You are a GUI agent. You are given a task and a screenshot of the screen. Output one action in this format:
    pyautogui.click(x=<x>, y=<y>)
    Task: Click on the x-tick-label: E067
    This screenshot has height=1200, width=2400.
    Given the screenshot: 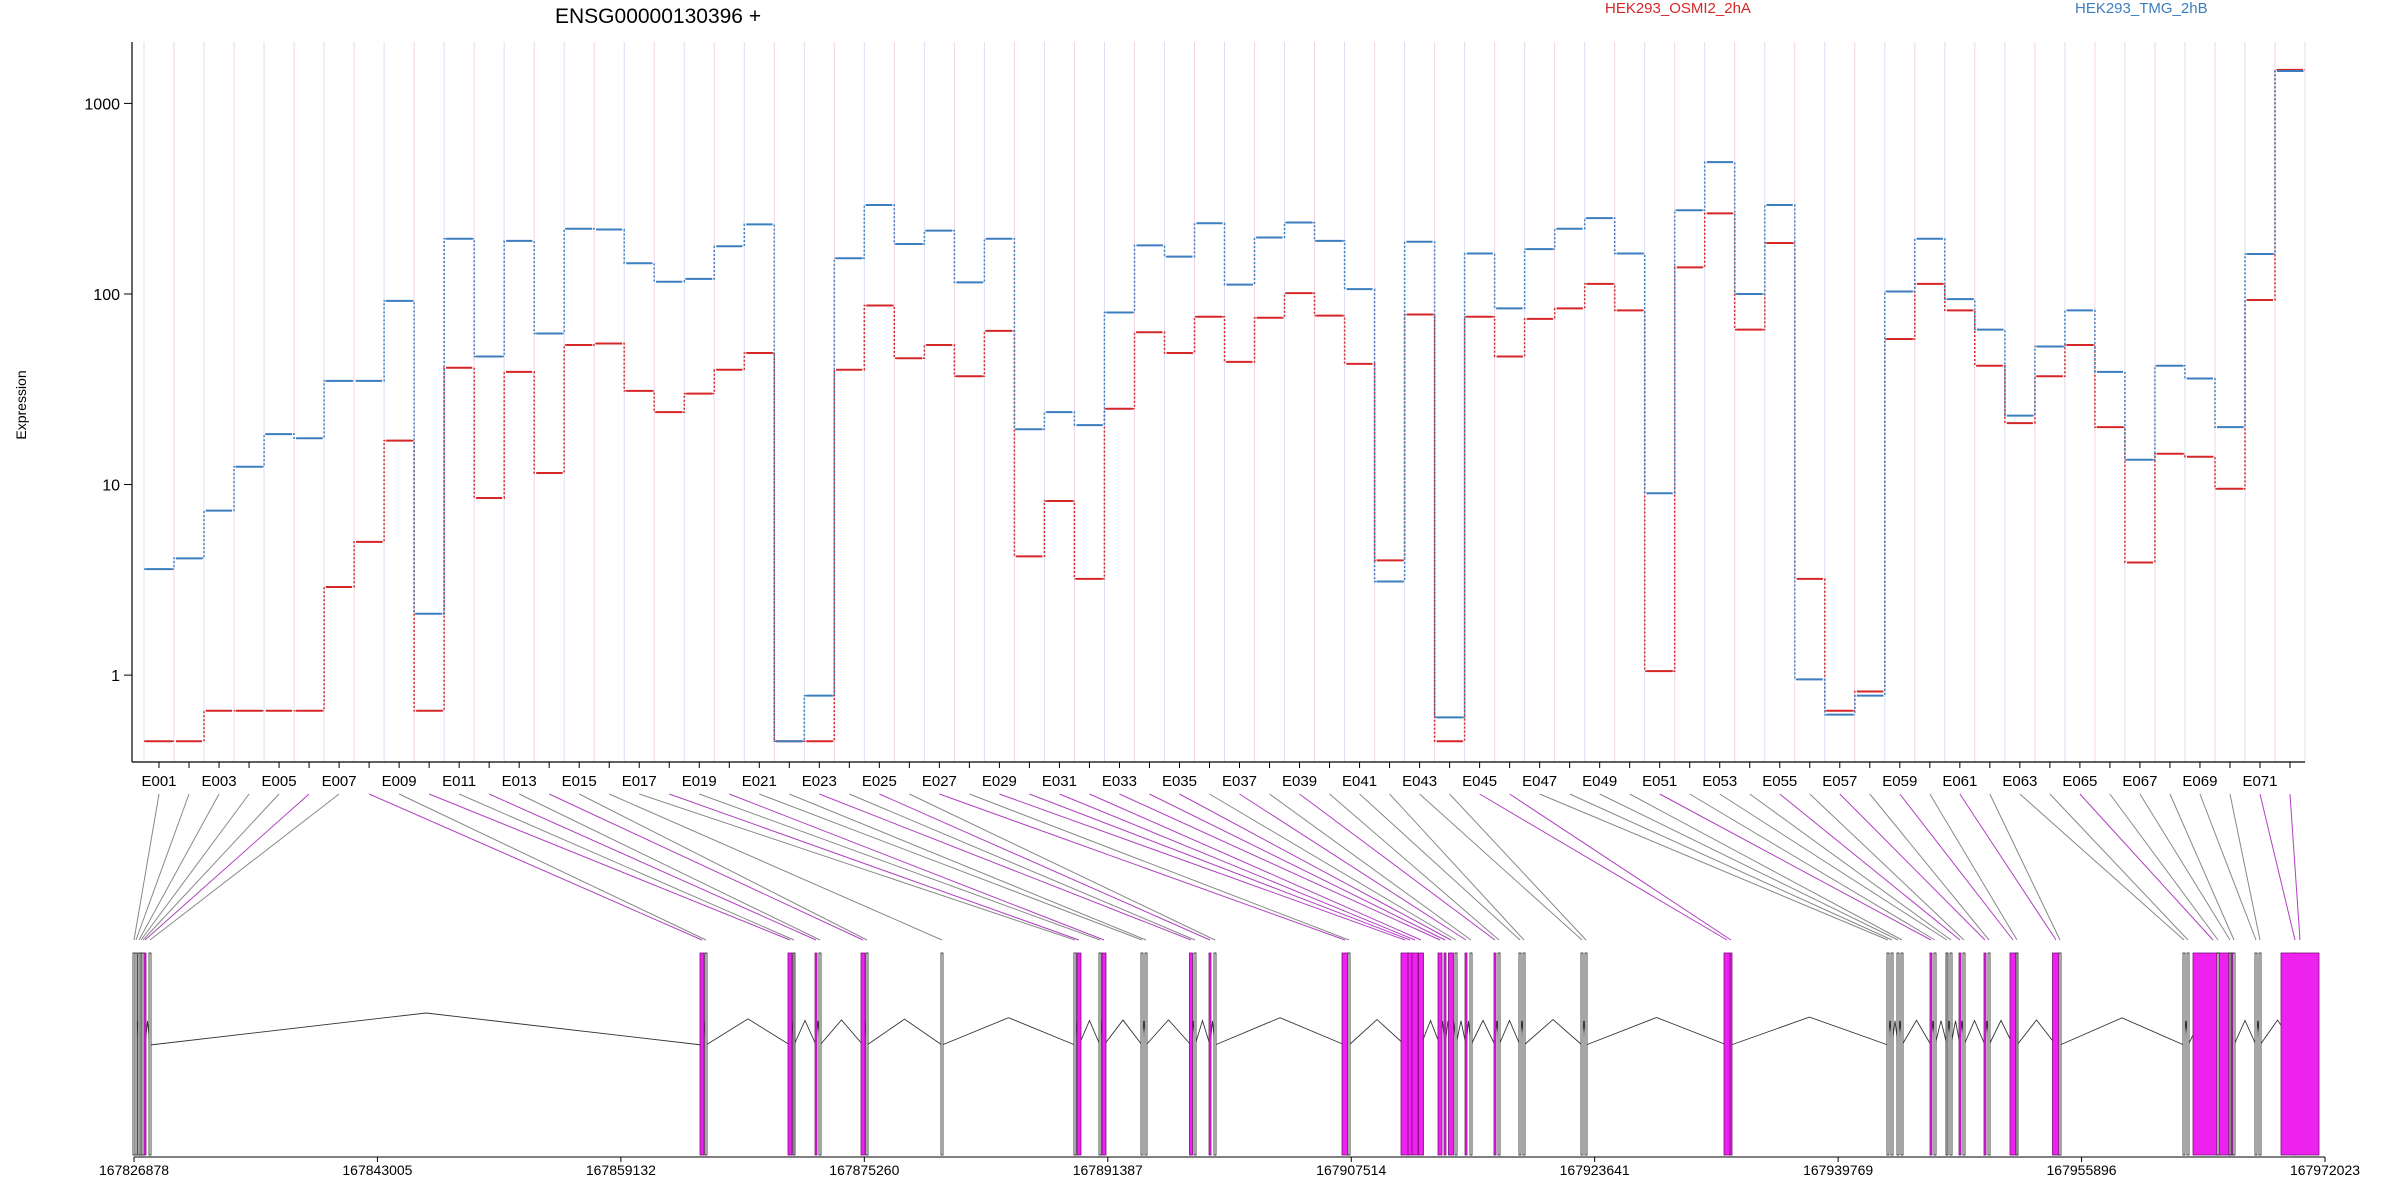 What is the action you would take?
    pyautogui.click(x=2139, y=781)
    